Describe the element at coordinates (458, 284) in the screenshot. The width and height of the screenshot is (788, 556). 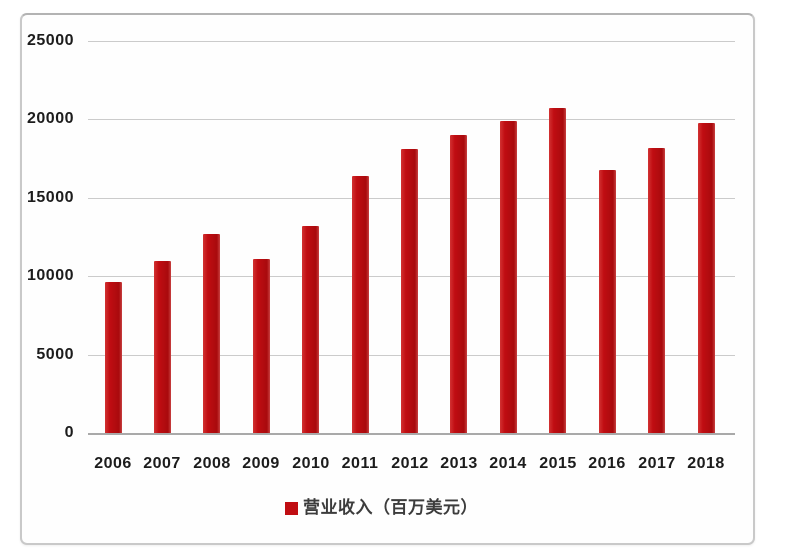
I see `bar-2013` at that location.